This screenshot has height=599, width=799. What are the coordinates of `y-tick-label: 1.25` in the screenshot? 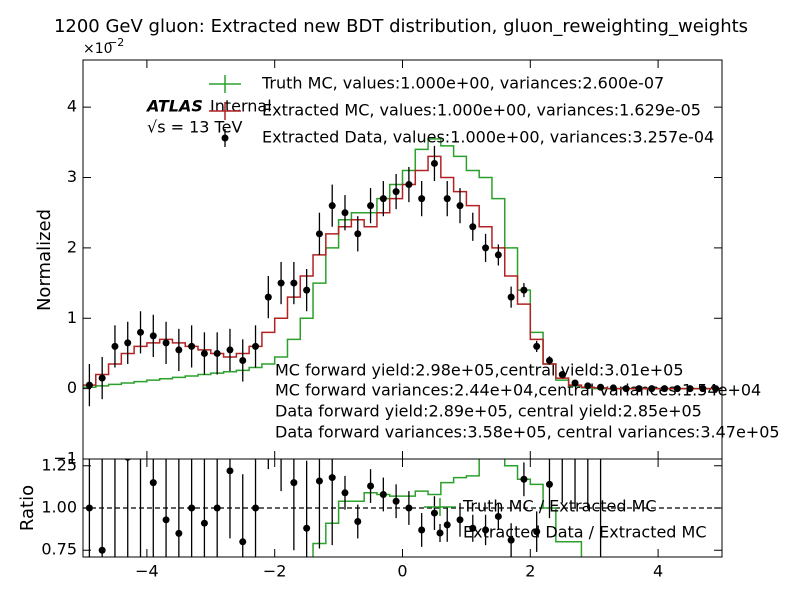 It's located at (59, 464).